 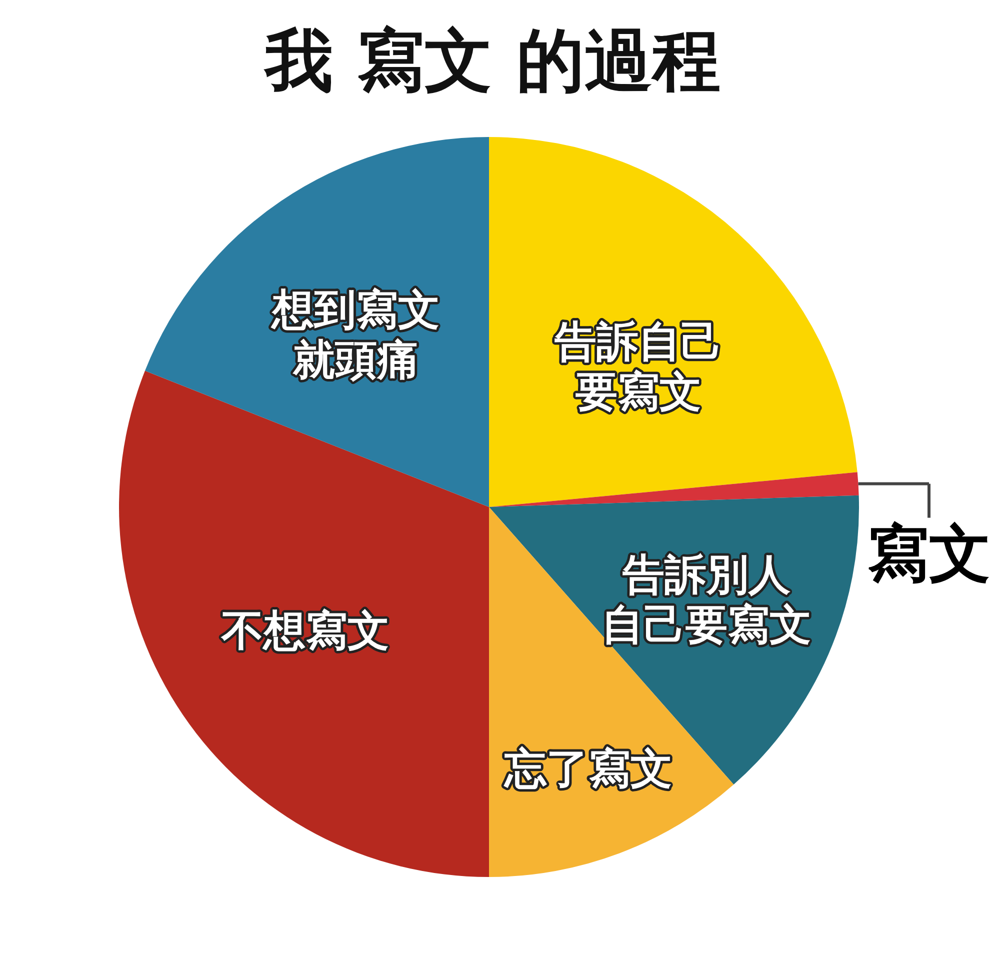 I want to click on slice-label: 告訴別人自己要寫文, so click(x=706, y=600).